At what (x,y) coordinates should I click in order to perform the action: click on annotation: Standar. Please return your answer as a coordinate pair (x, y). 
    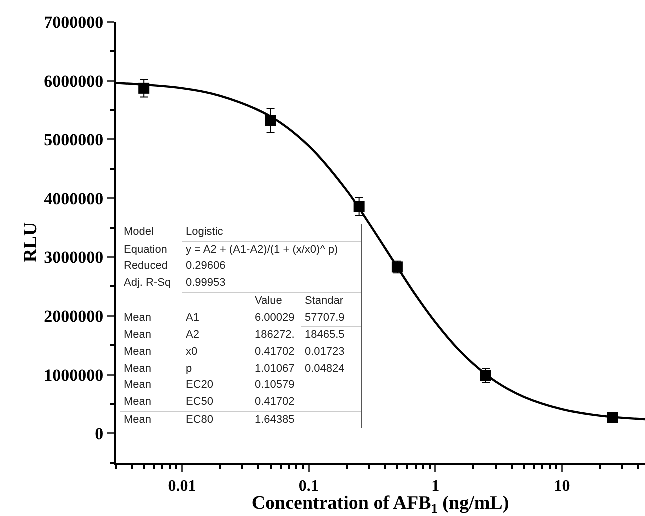
    Looking at the image, I should click on (324, 301).